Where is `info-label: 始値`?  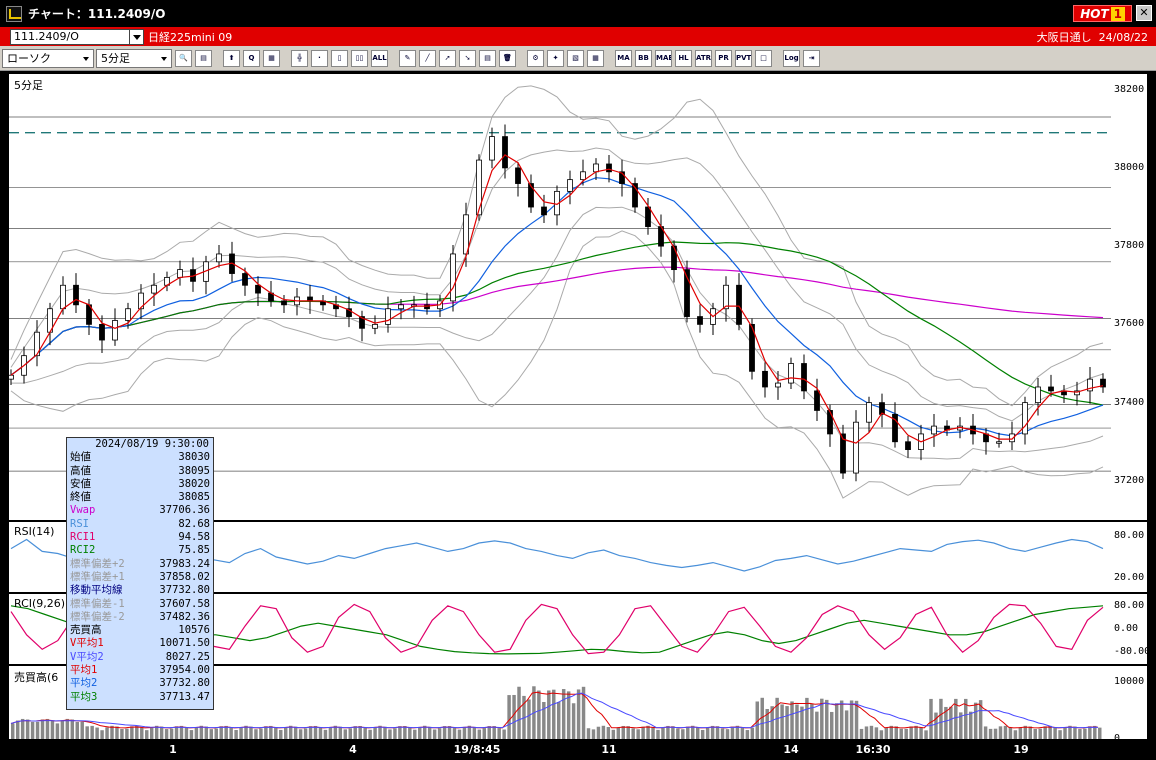
info-label: 始値 is located at coordinates (80, 457).